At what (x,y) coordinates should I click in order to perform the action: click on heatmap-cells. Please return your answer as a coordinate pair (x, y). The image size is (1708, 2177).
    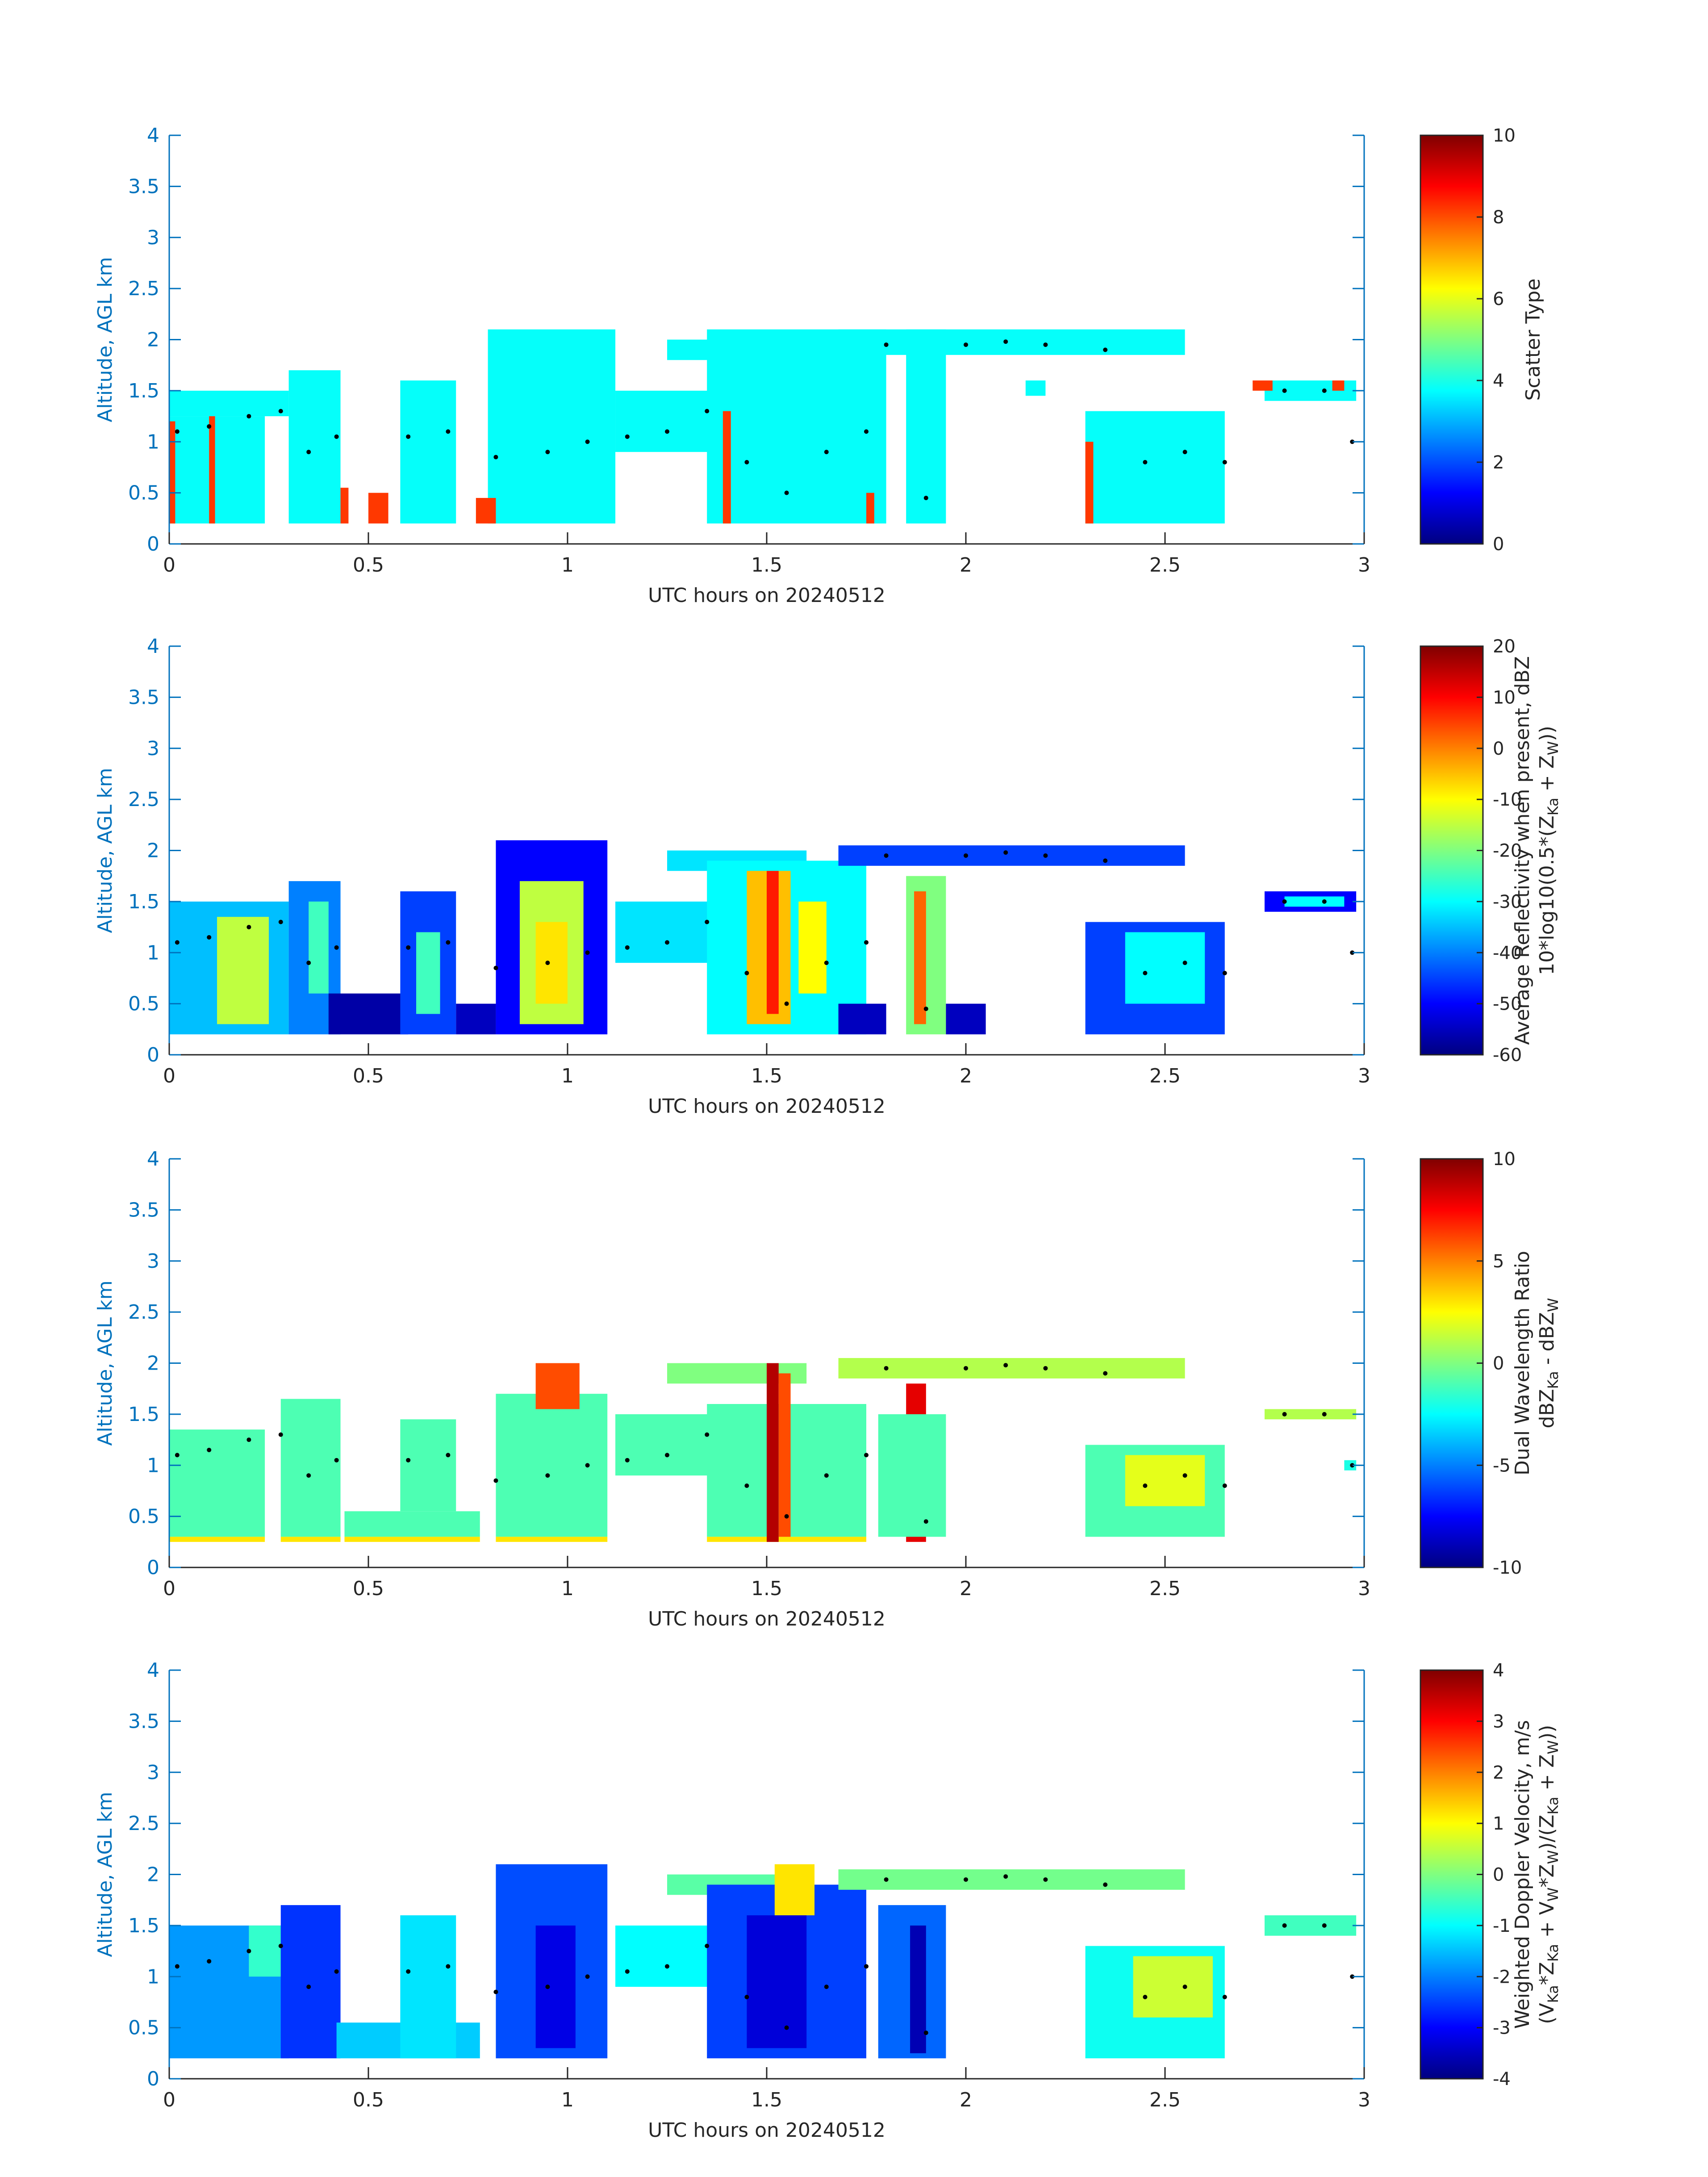
    Looking at the image, I should click on (763, 1961).